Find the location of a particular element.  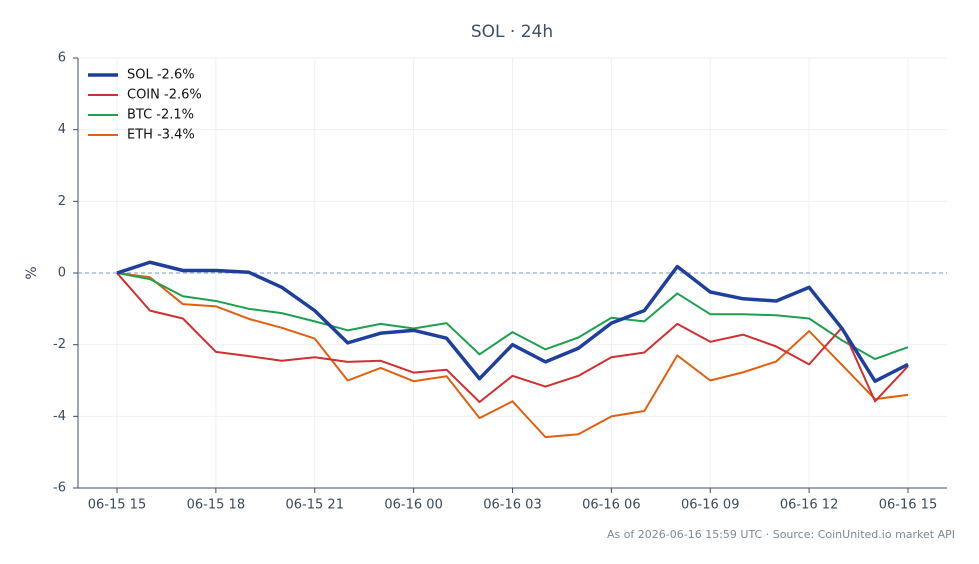

y-tick-label: -4 is located at coordinates (59, 416).